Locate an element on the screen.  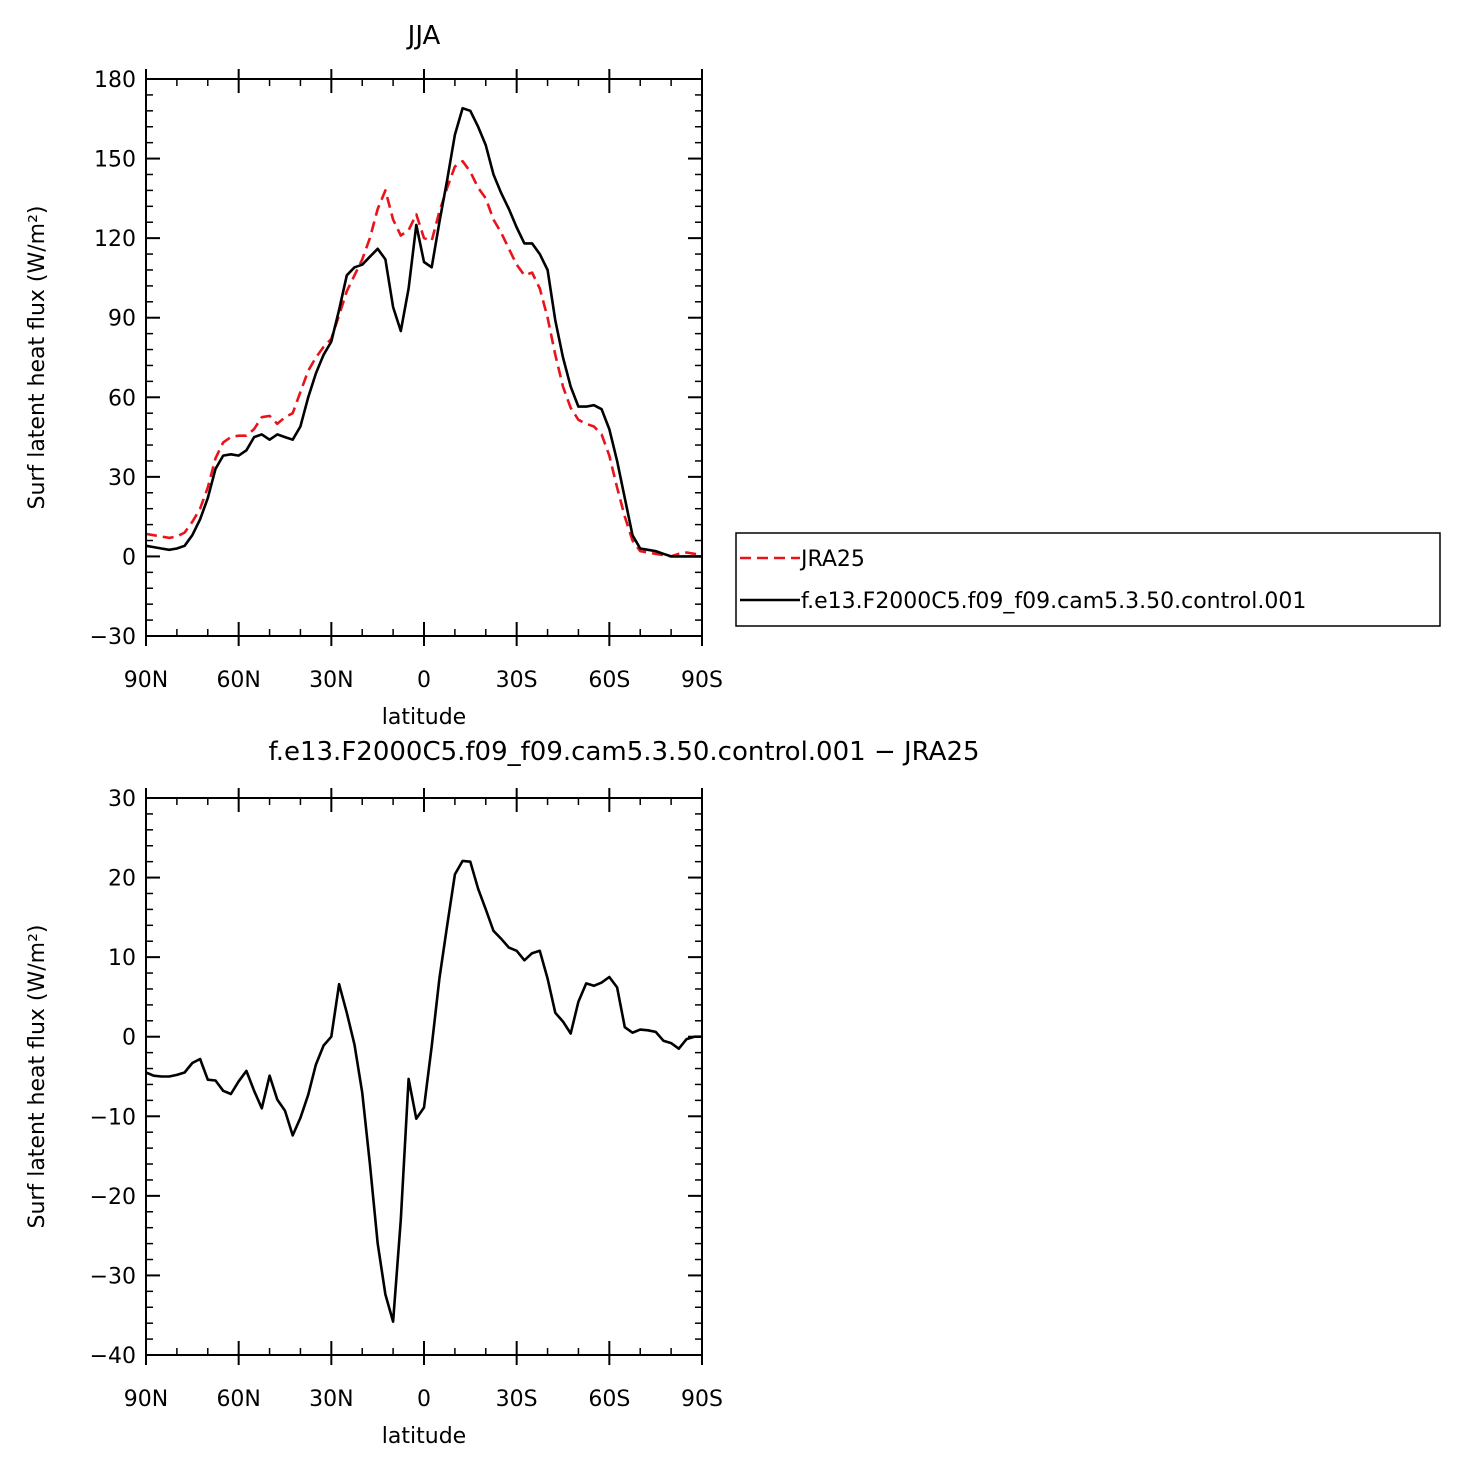
y-tick-label: 60 is located at coordinates (122, 398).